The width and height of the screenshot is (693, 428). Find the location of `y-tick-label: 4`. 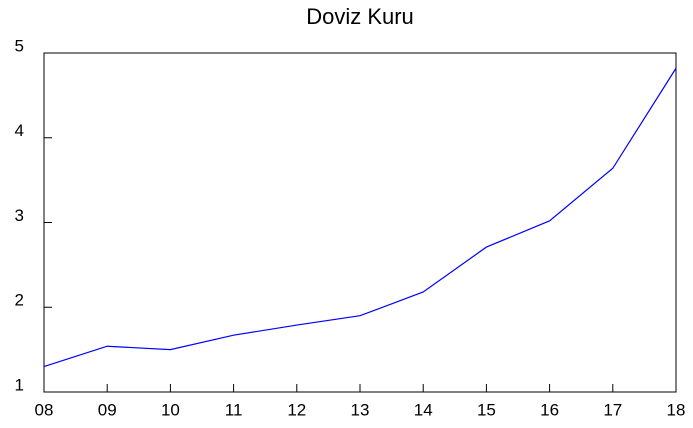

y-tick-label: 4 is located at coordinates (19, 130).